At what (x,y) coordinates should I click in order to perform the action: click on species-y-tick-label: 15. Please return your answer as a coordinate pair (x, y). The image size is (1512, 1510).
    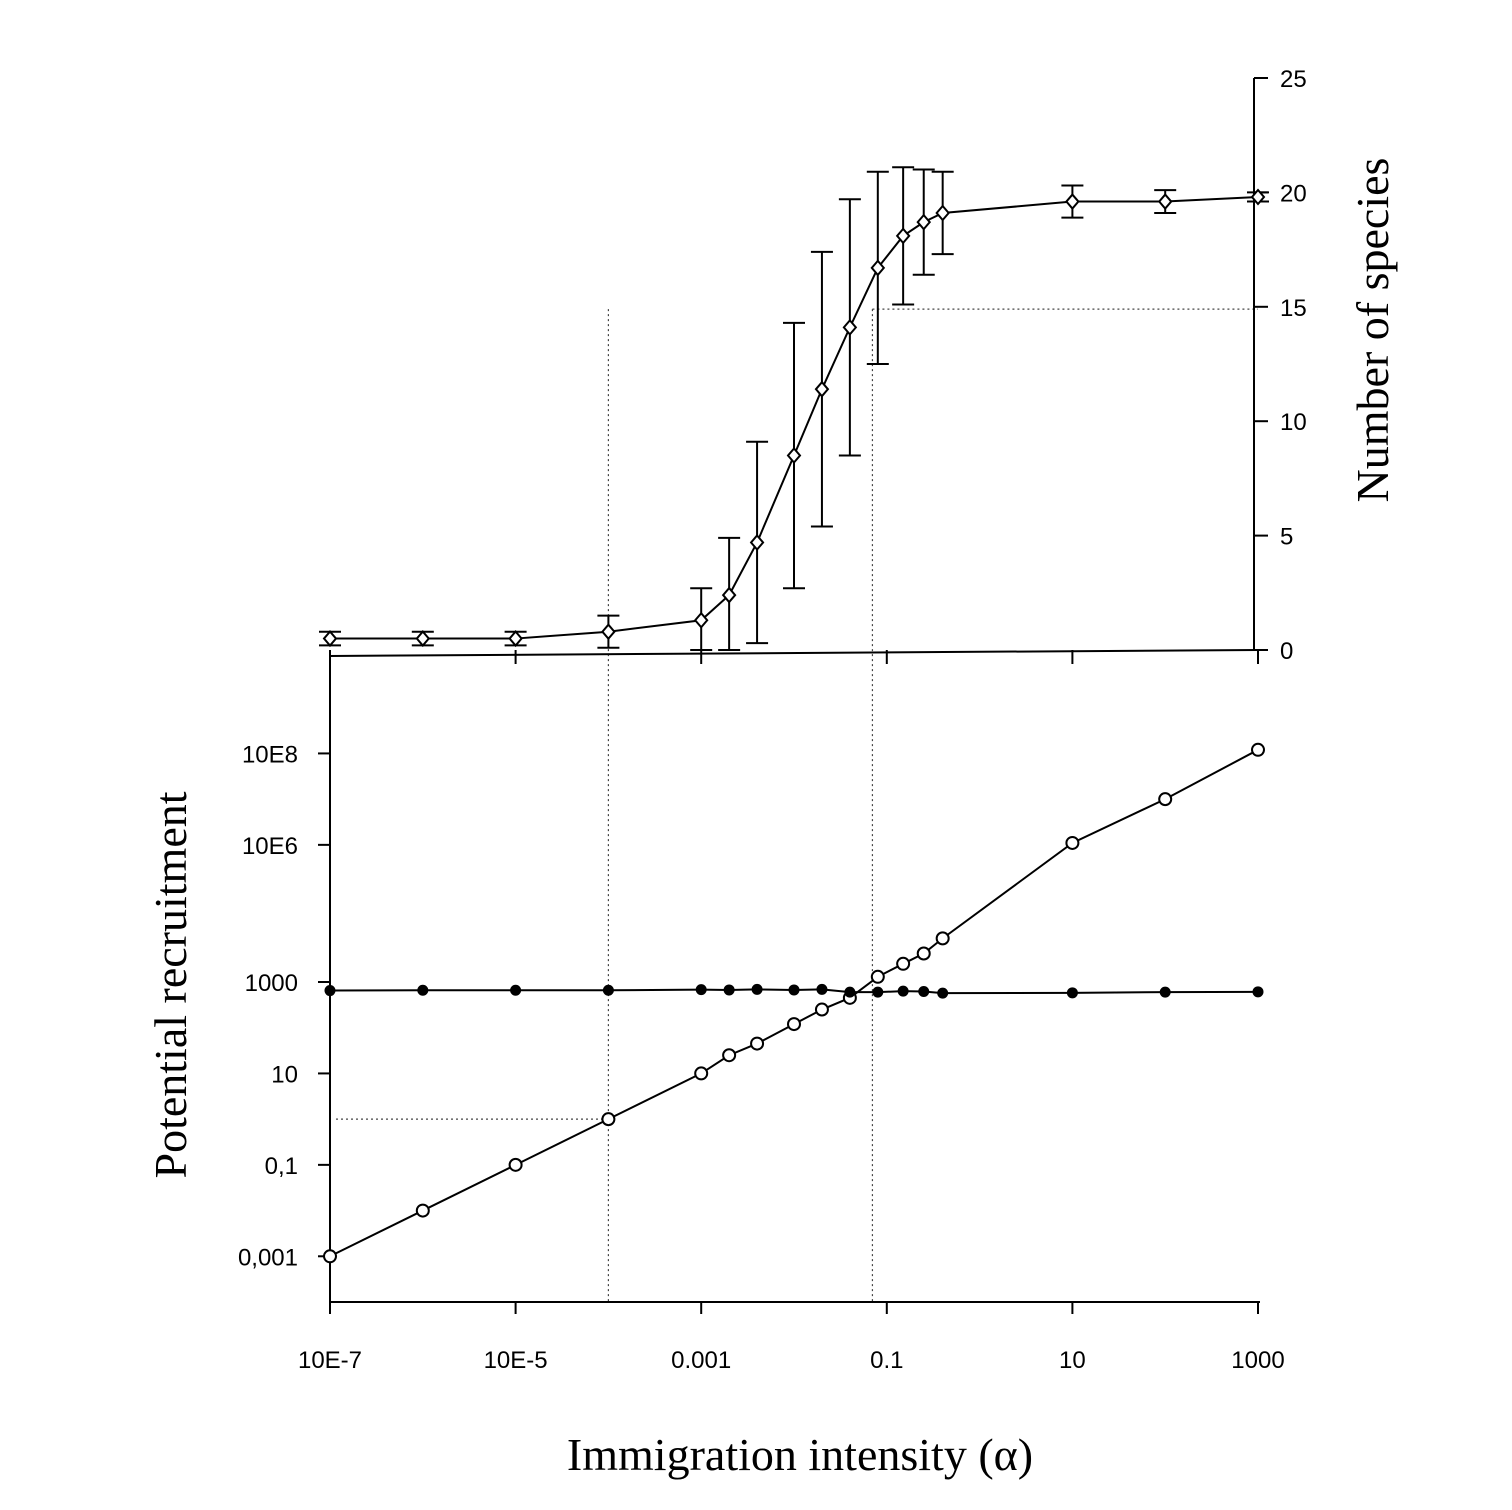
    Looking at the image, I should click on (1293, 308).